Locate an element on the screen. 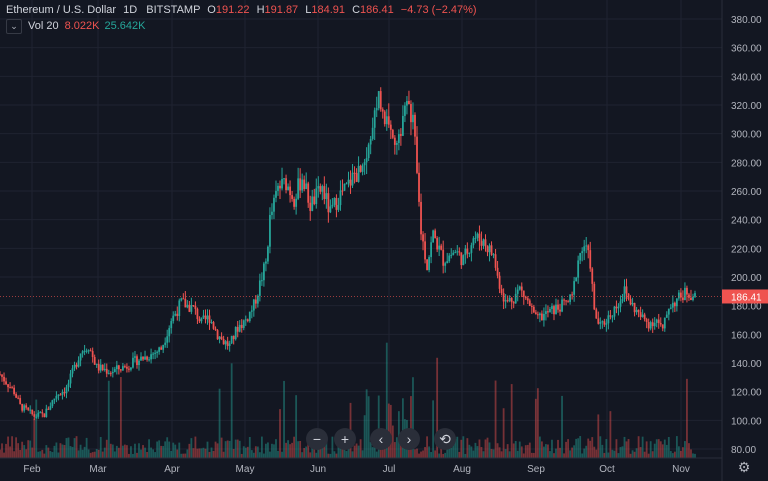 The image size is (768, 481). exchange: BITSTAMP is located at coordinates (173, 10).